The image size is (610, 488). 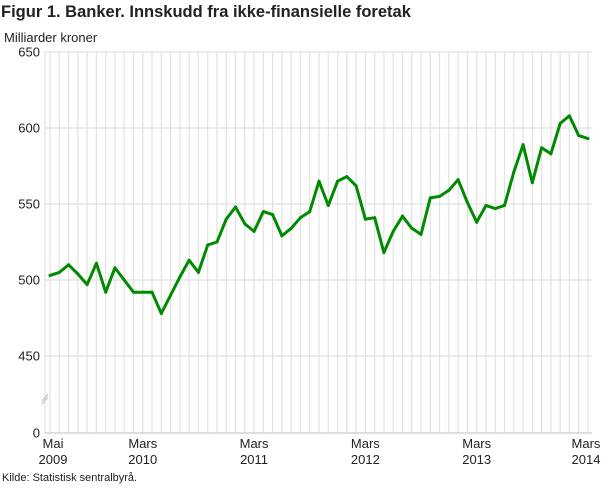 What do you see at coordinates (45, 399) in the screenshot?
I see `axis-break-icon` at bounding box center [45, 399].